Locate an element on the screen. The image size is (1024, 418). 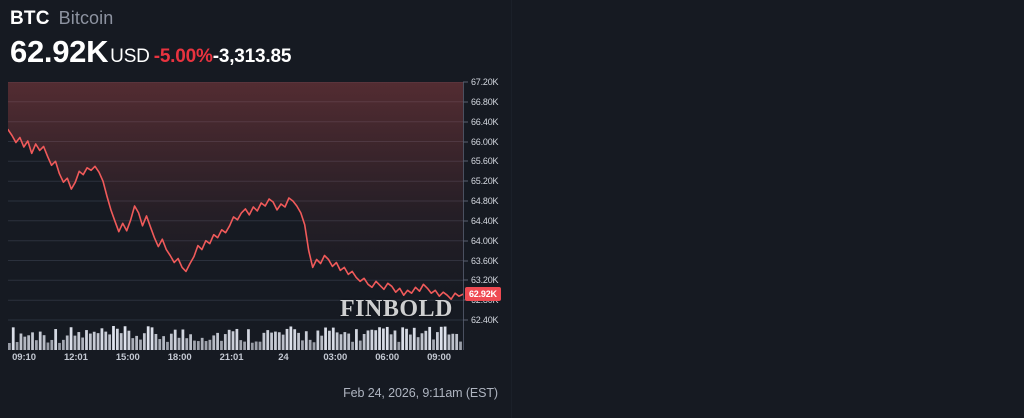
change-percent: -5.00% is located at coordinates (183, 56).